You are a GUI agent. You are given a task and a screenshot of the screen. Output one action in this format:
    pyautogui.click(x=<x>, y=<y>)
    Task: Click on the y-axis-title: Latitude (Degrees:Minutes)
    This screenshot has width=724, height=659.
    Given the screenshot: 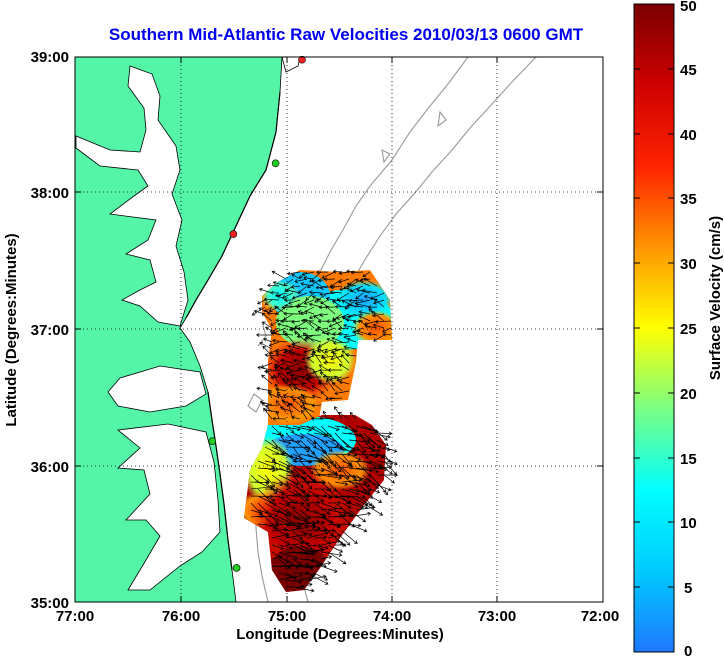 What is the action you would take?
    pyautogui.click(x=11, y=329)
    